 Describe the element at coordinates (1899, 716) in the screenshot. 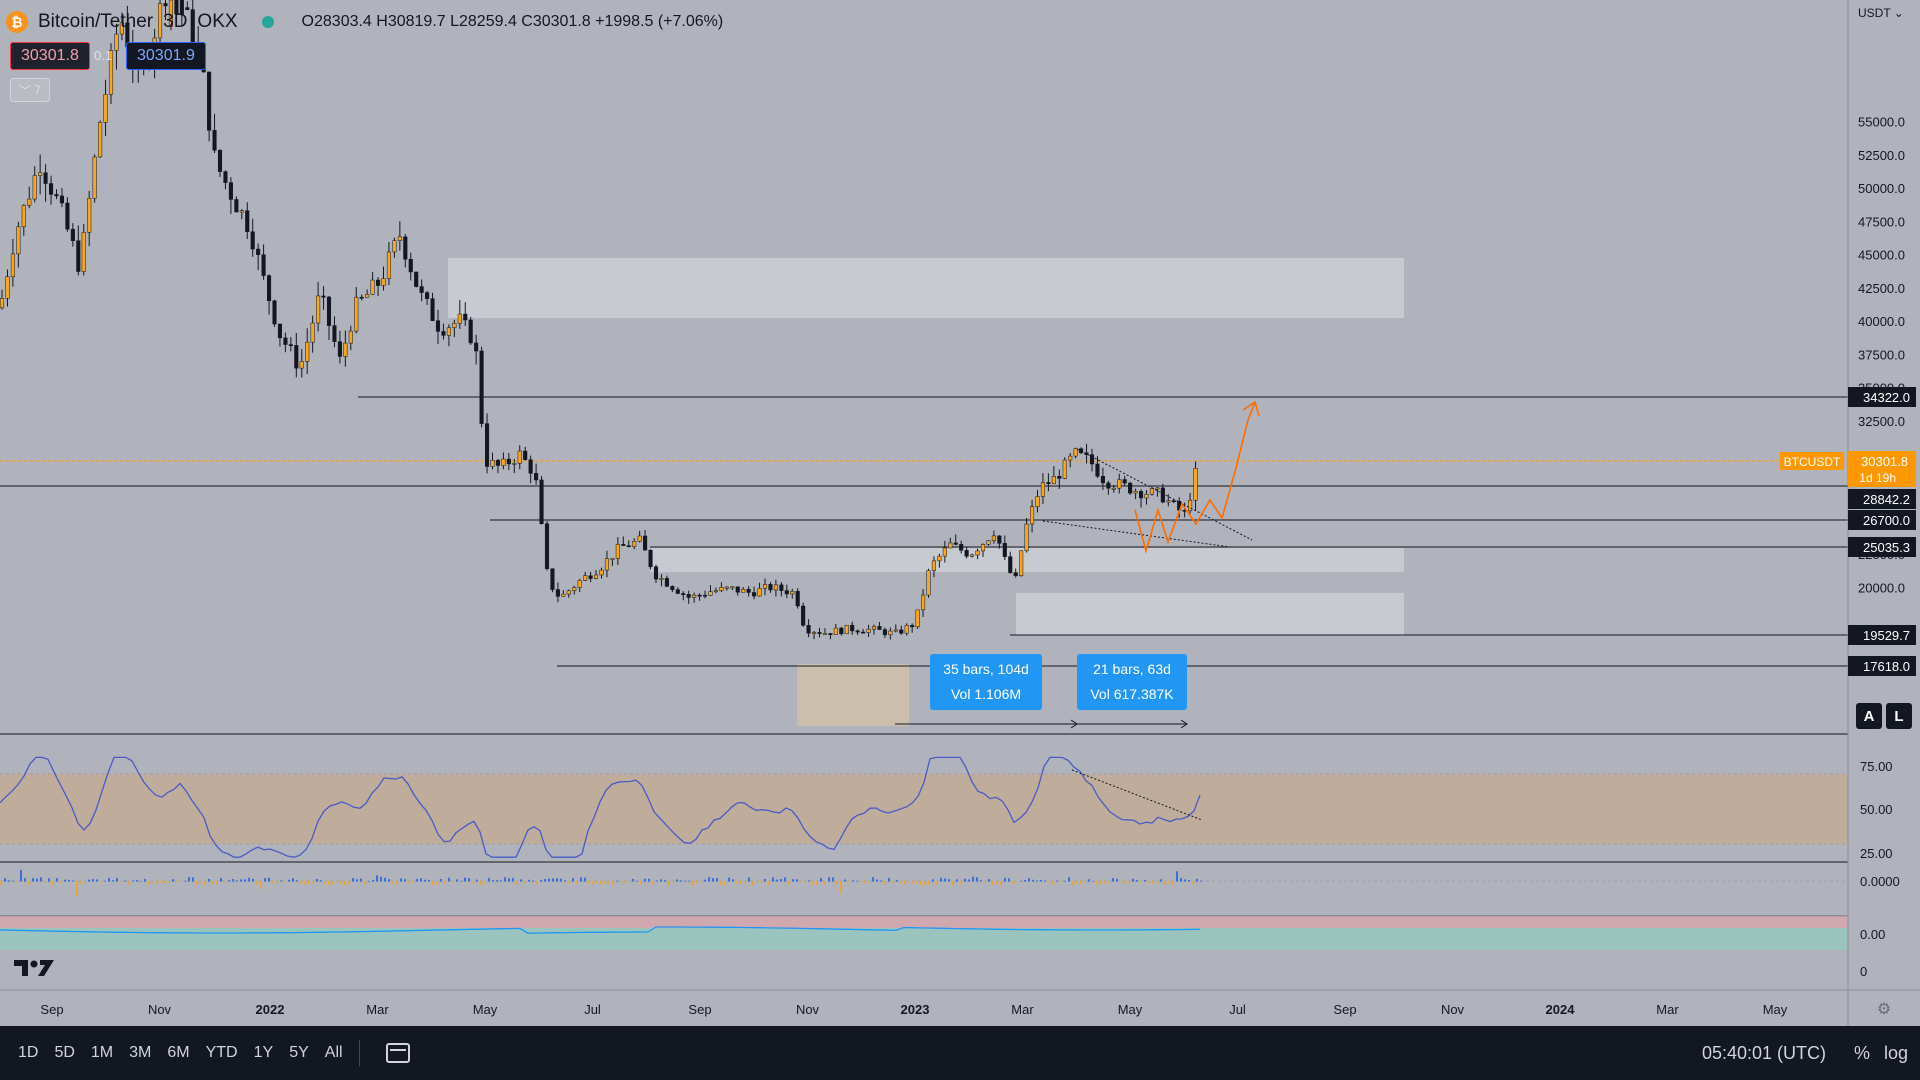

I see `log-scale-button: L` at that location.